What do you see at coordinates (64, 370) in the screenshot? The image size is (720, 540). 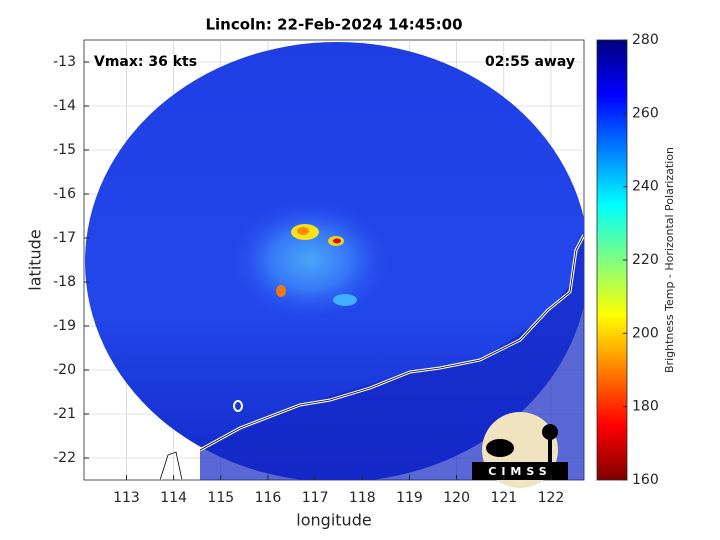 I see `y-tick-label: -20` at bounding box center [64, 370].